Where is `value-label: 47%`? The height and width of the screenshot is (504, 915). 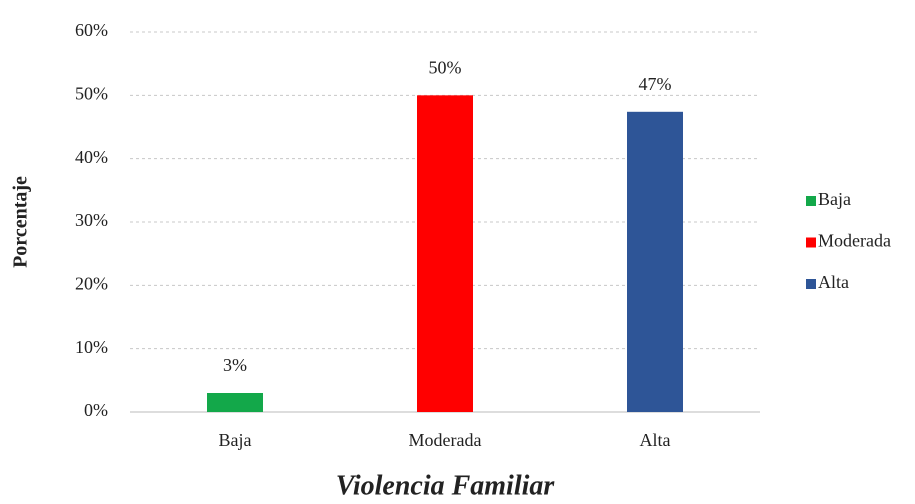
value-label: 47% is located at coordinates (655, 84).